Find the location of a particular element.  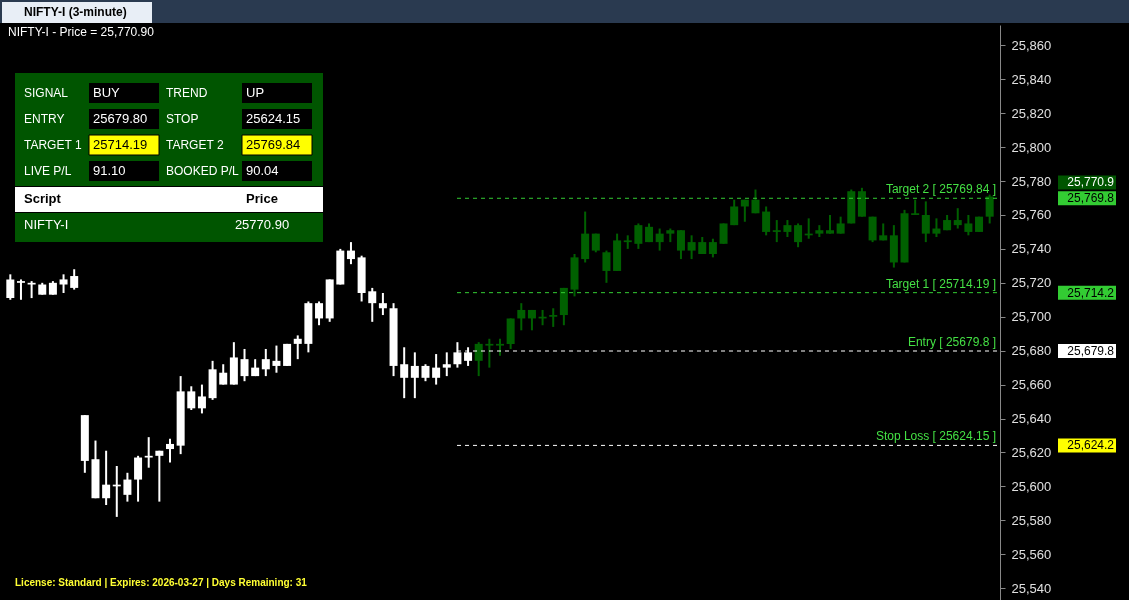

y-tick-label: 25,700 is located at coordinates (1031, 317).